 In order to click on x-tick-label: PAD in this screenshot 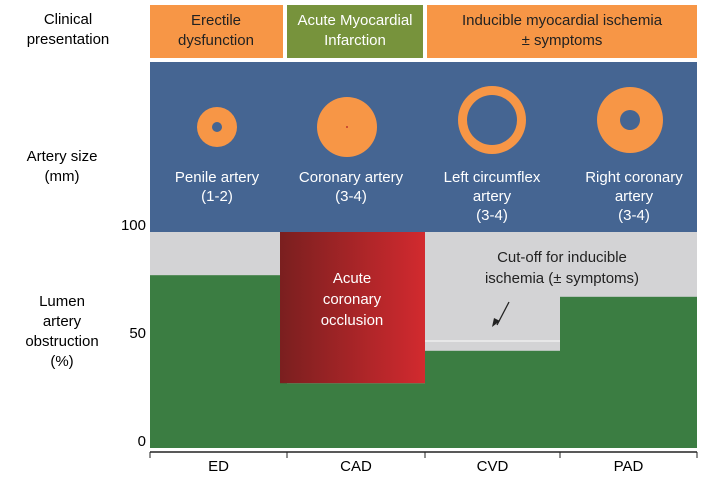, I will do `click(629, 466)`.